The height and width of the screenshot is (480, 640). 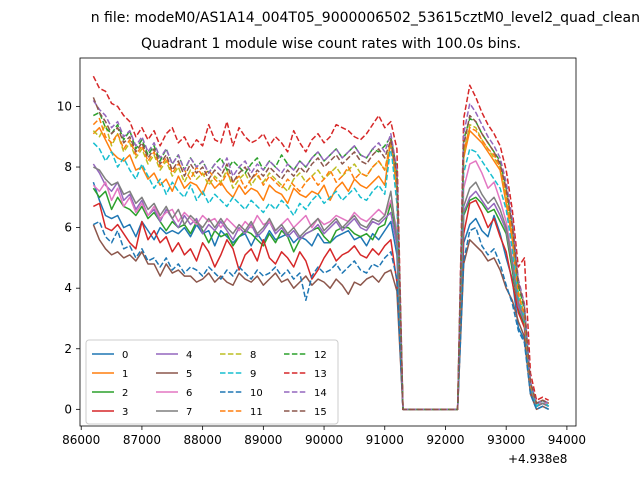 What do you see at coordinates (125, 412) in the screenshot?
I see `legend-label-3: 3` at bounding box center [125, 412].